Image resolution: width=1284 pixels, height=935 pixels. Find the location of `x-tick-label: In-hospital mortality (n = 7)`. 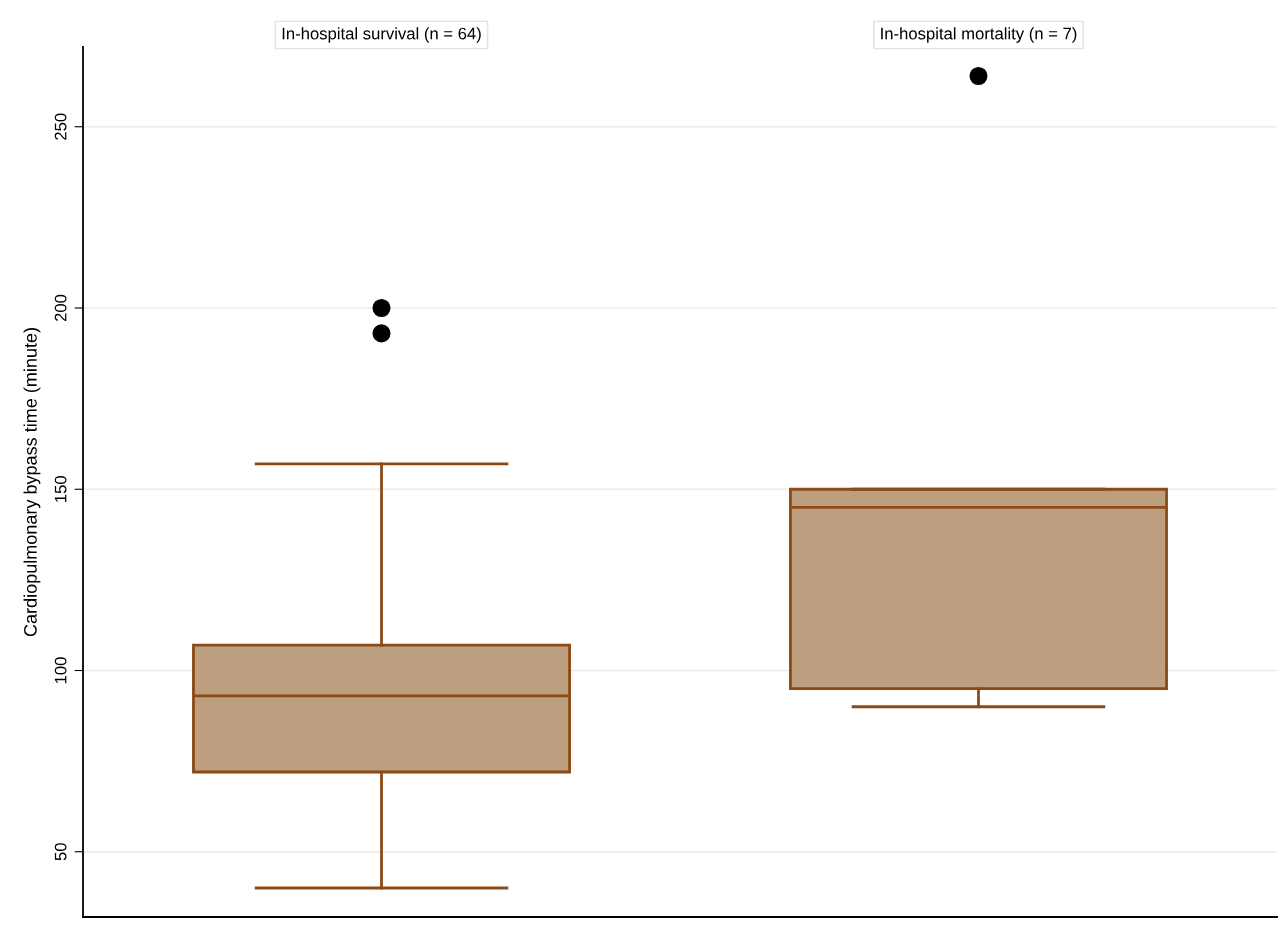

x-tick-label: In-hospital mortality (n = 7) is located at coordinates (979, 35).